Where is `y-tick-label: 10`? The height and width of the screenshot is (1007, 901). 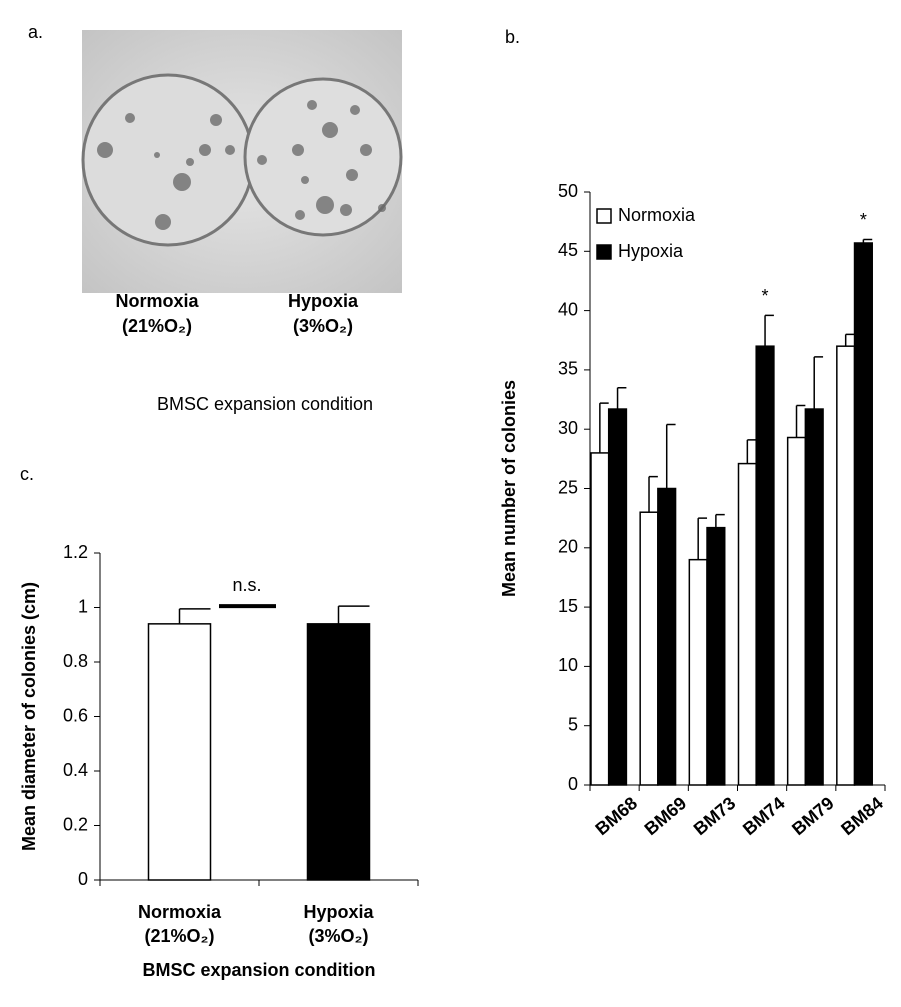 y-tick-label: 10 is located at coordinates (568, 665).